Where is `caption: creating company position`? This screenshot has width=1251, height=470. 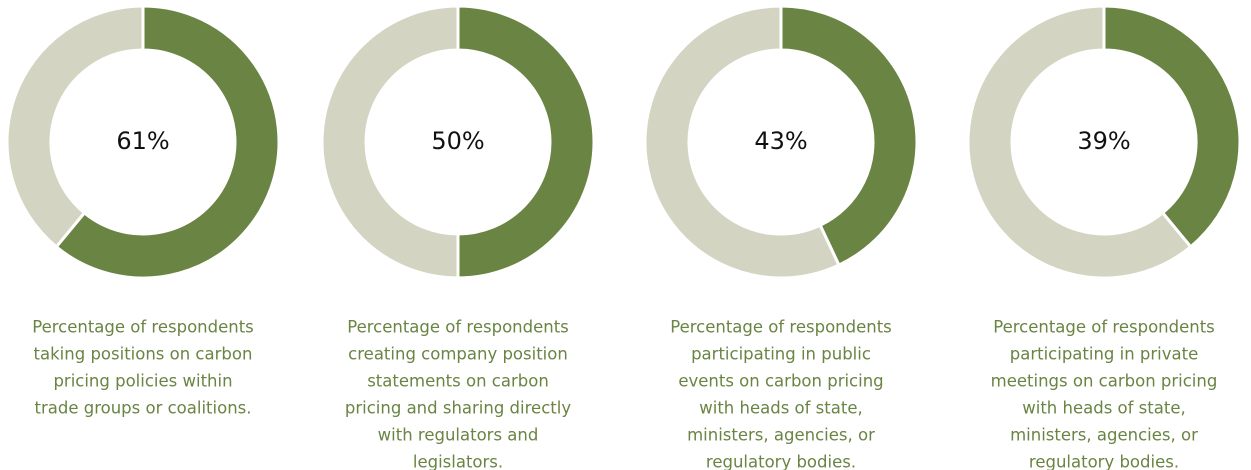 caption: creating company position is located at coordinates (458, 354).